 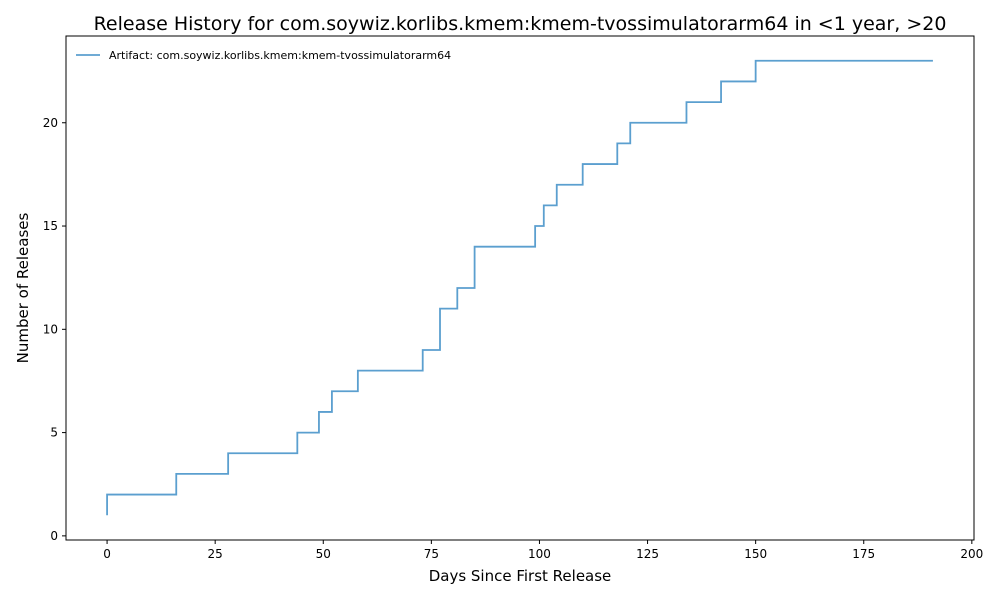 I want to click on y-tick-label: 0, so click(x=54, y=536).